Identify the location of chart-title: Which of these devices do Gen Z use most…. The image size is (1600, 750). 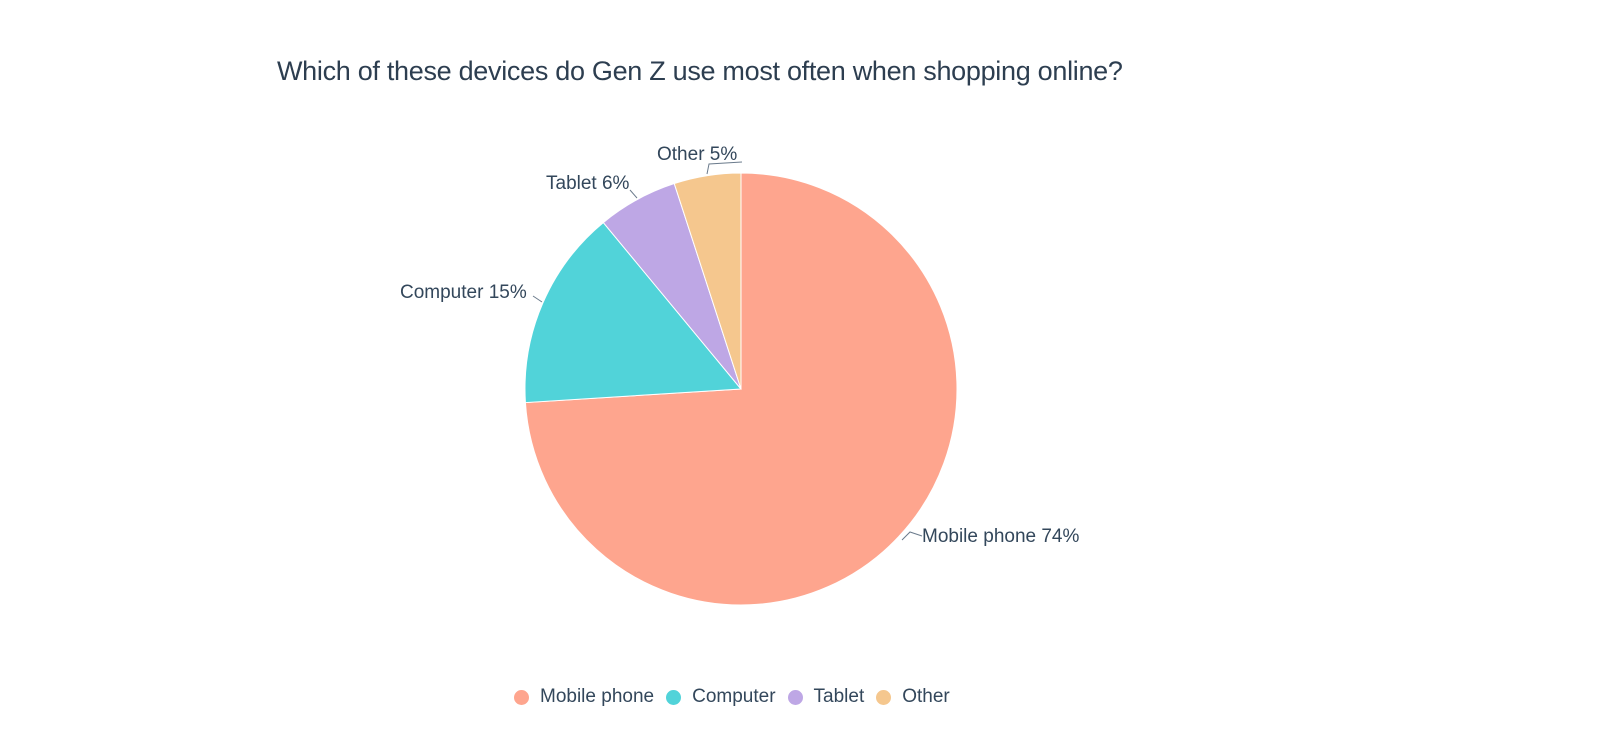
(700, 71).